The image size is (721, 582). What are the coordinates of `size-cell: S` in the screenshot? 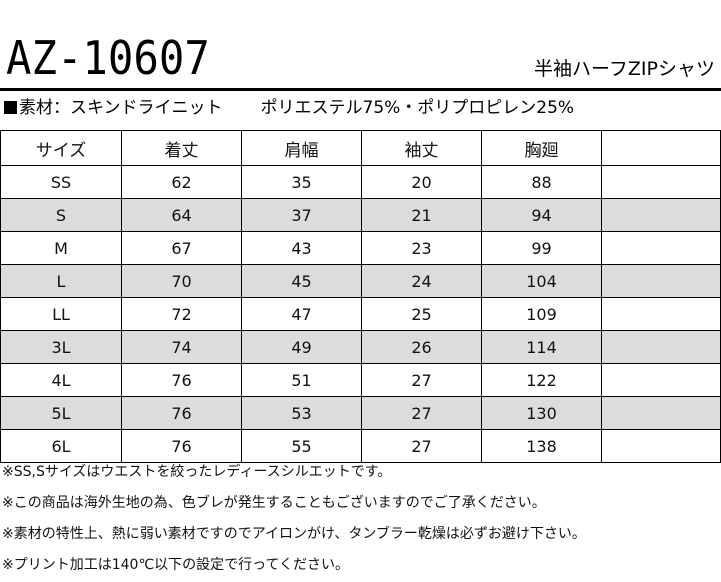 It's located at (61, 215).